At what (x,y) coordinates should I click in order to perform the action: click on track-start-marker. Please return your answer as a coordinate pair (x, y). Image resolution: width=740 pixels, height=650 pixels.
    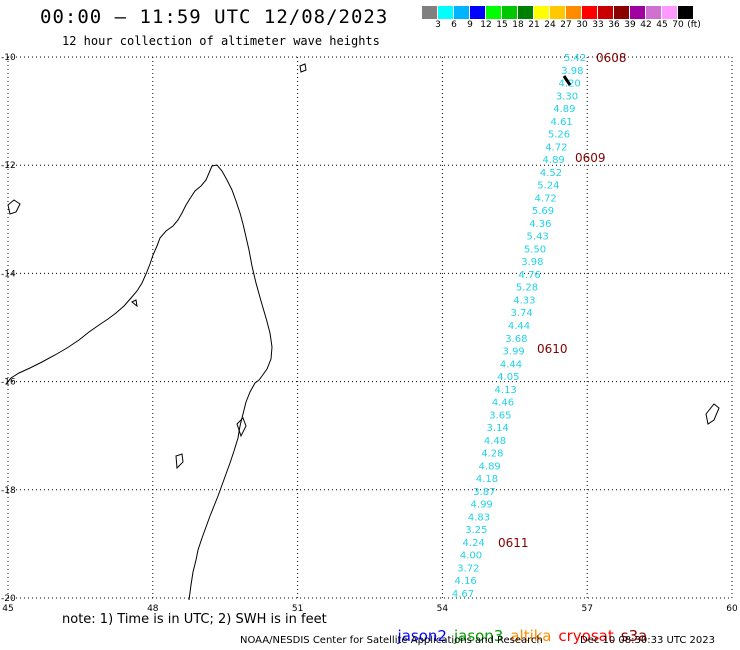
    Looking at the image, I should click on (567, 80).